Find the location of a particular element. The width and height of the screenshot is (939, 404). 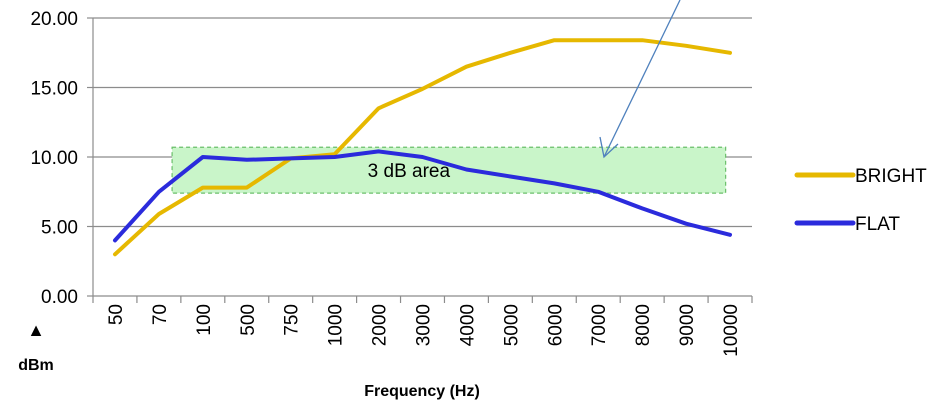

y-tick-label: 20.00 is located at coordinates (54, 19).